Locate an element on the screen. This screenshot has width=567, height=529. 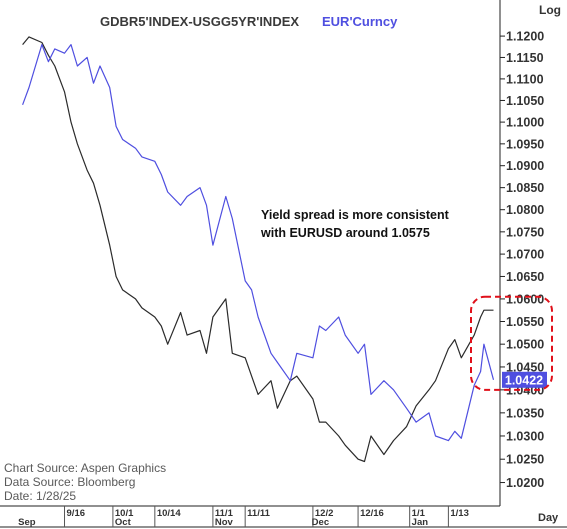
y-tick-label: 1.0700 is located at coordinates (525, 255).